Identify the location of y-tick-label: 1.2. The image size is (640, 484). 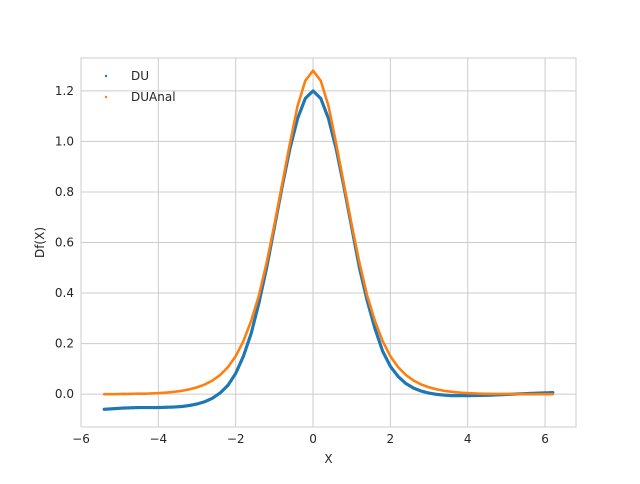
(64, 91).